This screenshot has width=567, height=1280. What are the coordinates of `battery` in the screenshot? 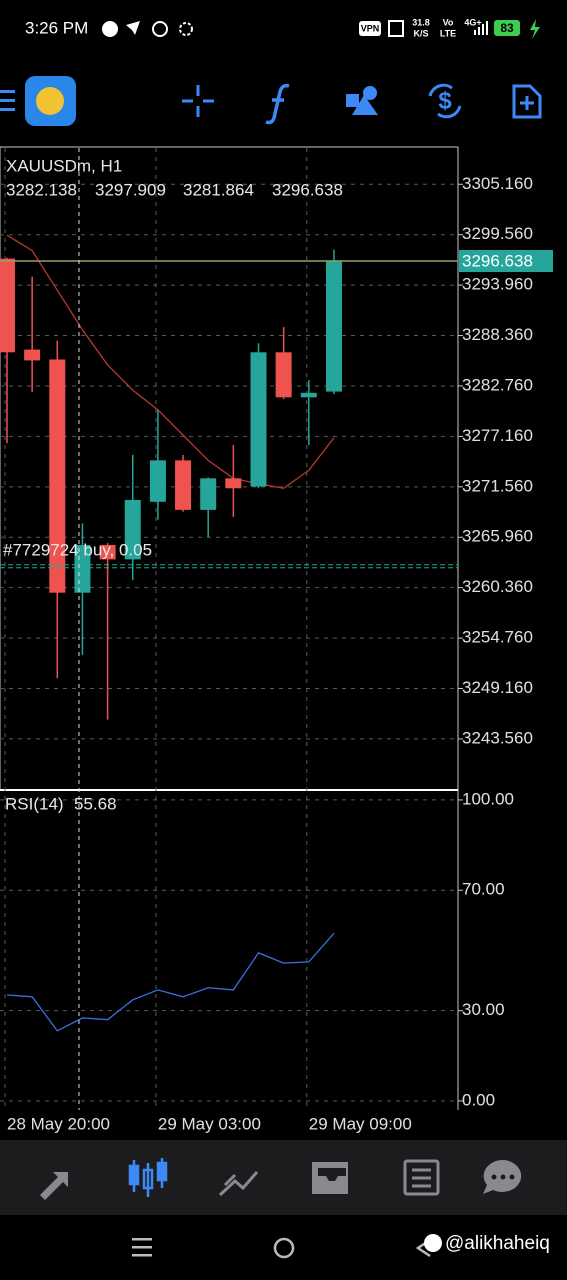 It's located at (507, 28).